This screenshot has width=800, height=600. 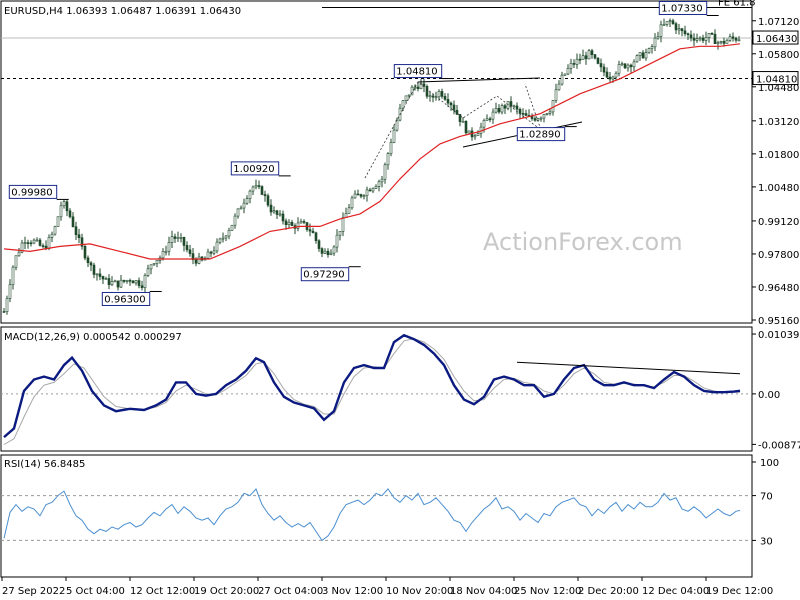 What do you see at coordinates (93, 337) in the screenshot?
I see `macd-header: MACD(12,26,9) 0.000542 0.000297` at bounding box center [93, 337].